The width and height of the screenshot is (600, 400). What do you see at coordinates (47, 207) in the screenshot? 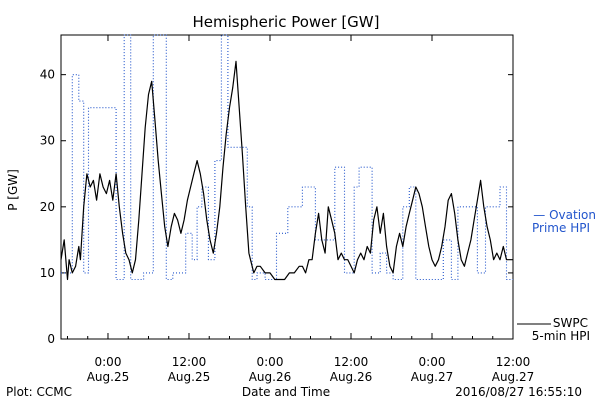
I see `y-tick-label: 20` at bounding box center [47, 207].